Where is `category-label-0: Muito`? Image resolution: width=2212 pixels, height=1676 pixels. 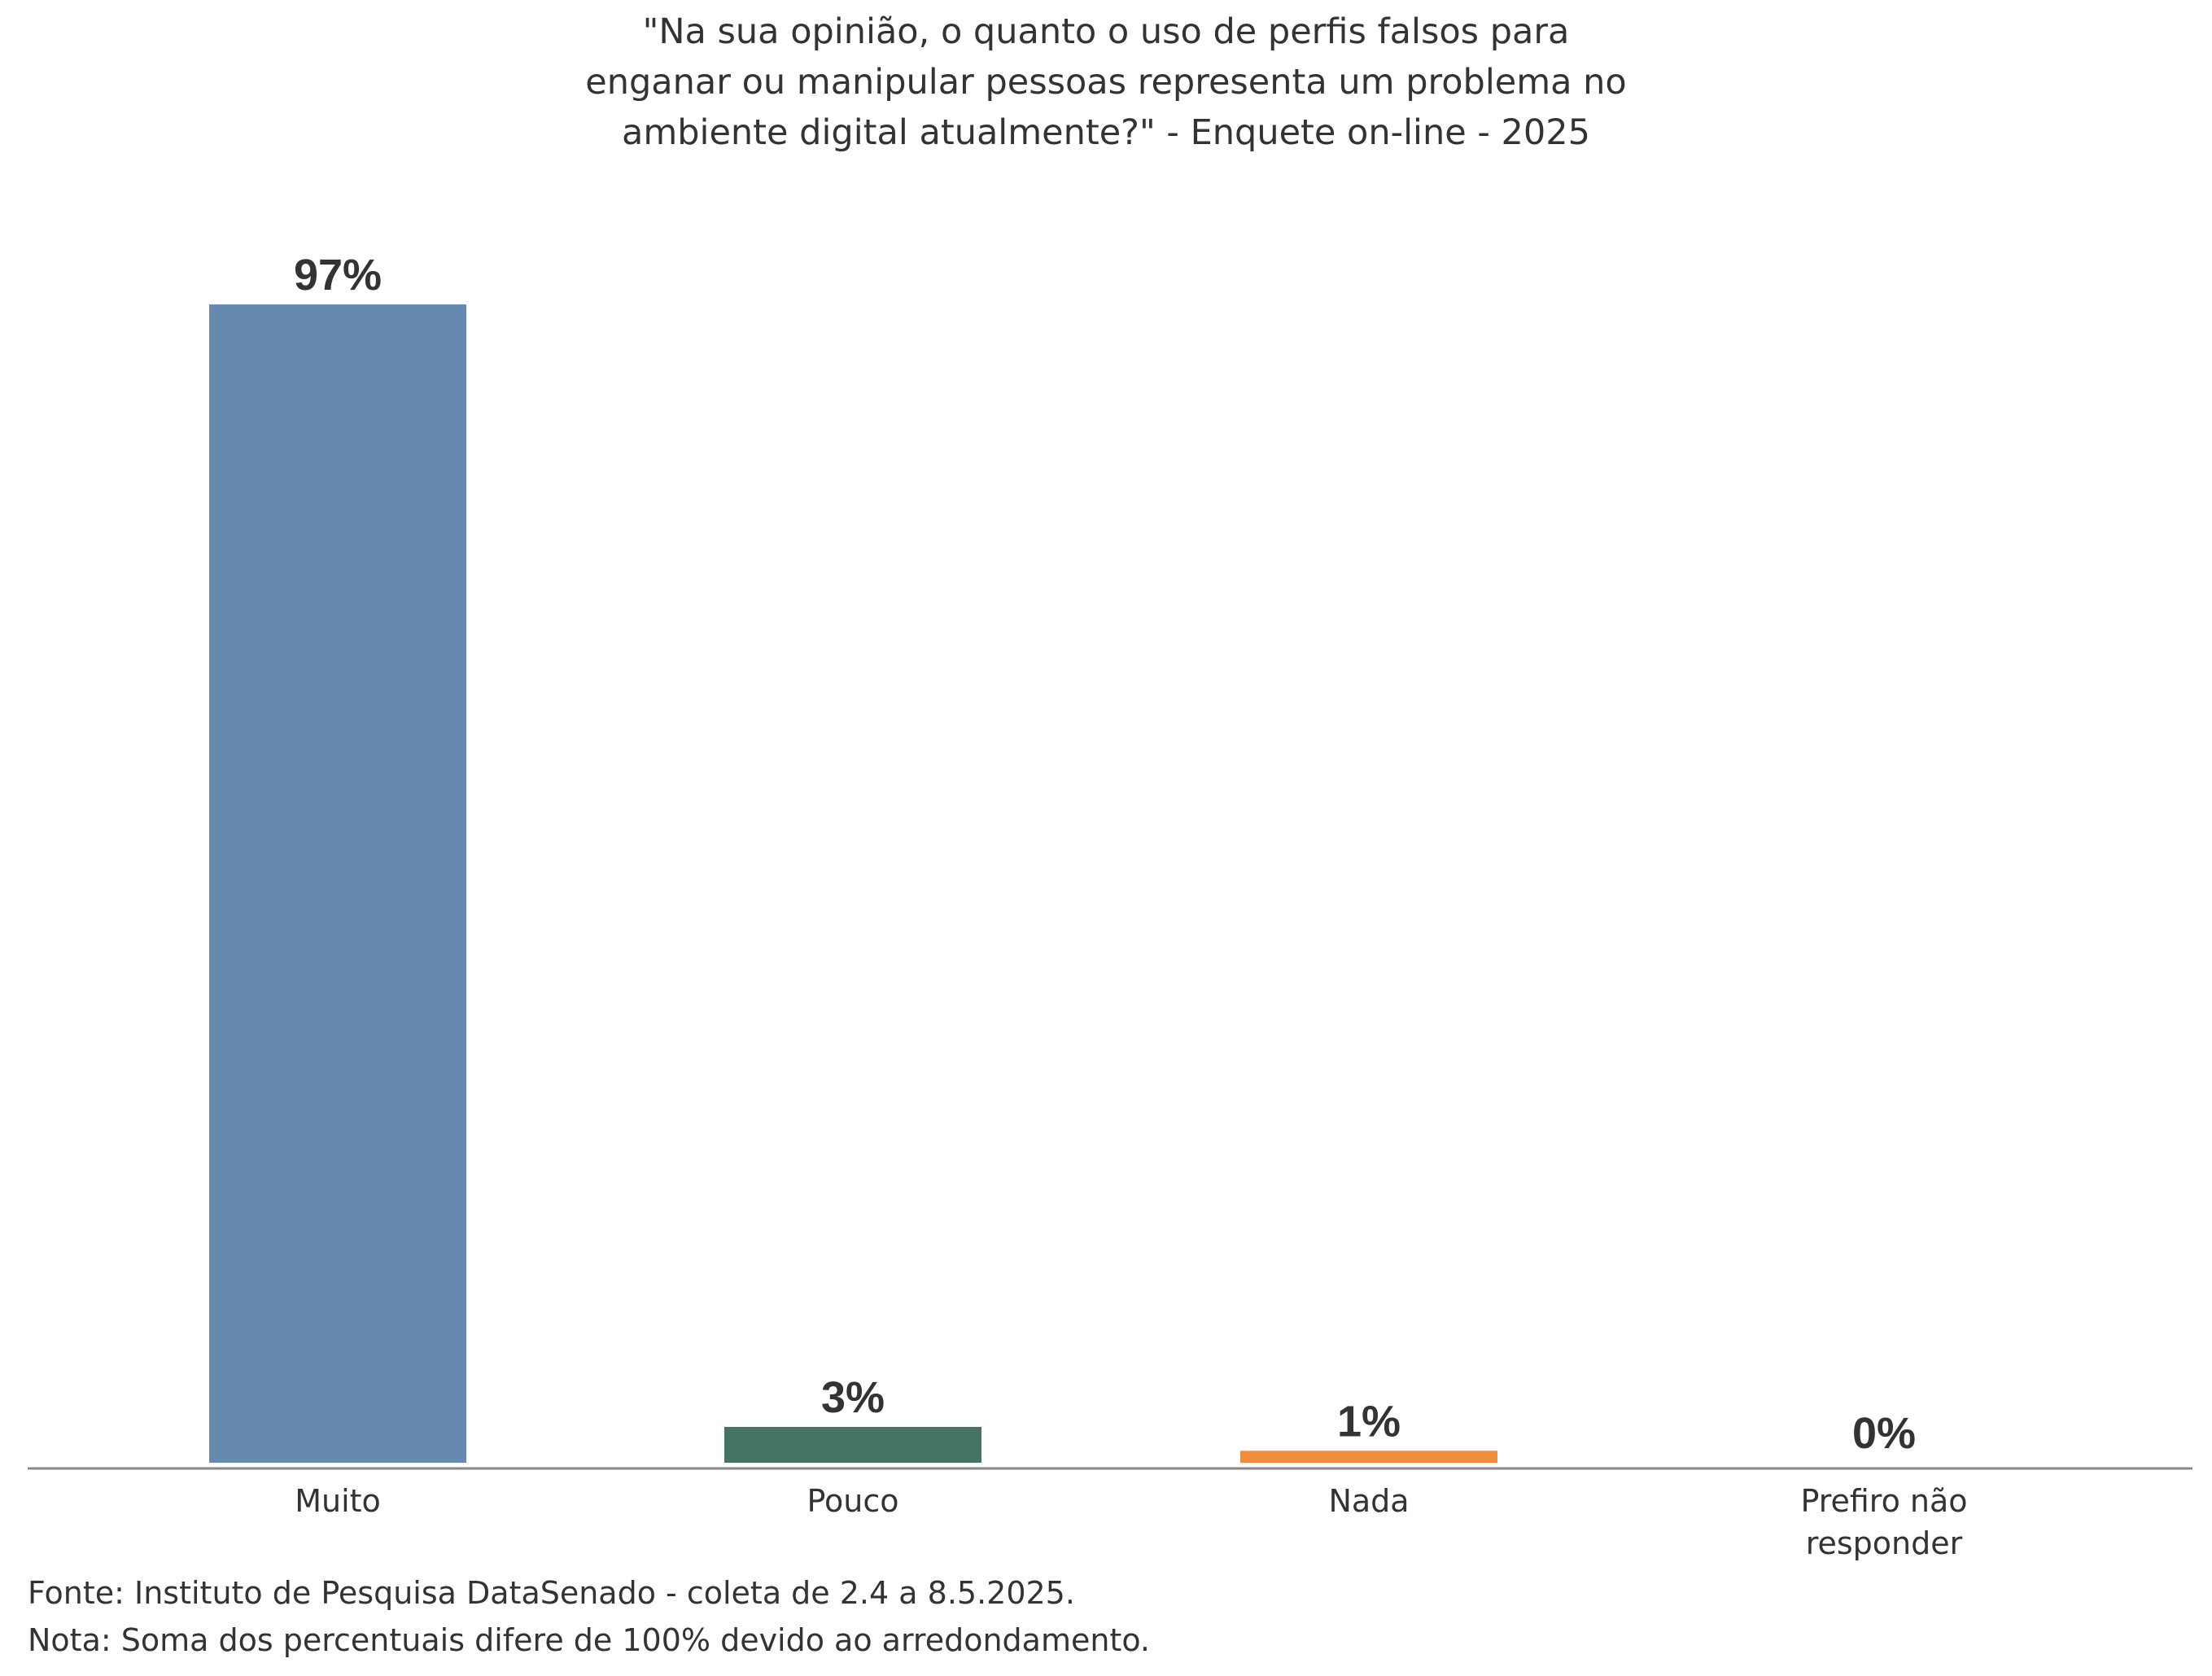 category-label-0: Muito is located at coordinates (338, 1501).